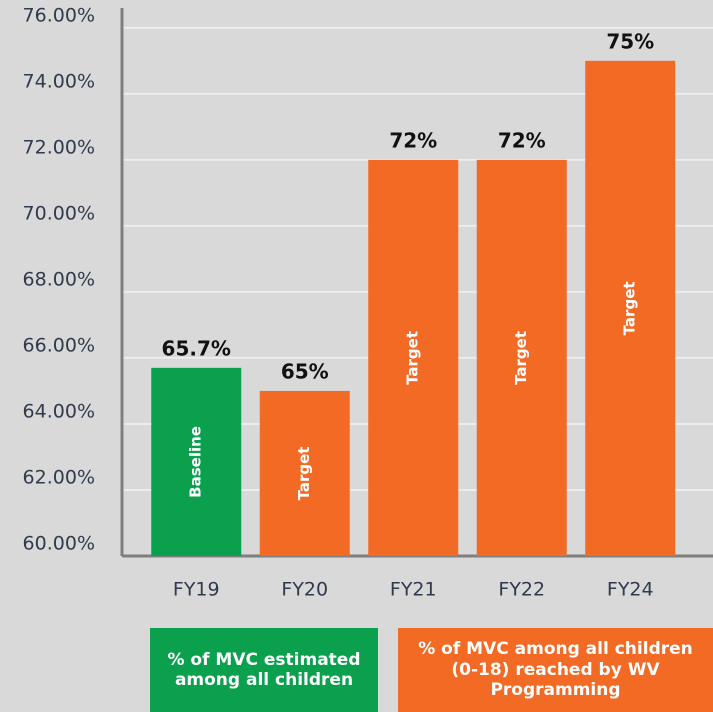 Image resolution: width=713 pixels, height=712 pixels. I want to click on x-tick-label: FY24, so click(630, 590).